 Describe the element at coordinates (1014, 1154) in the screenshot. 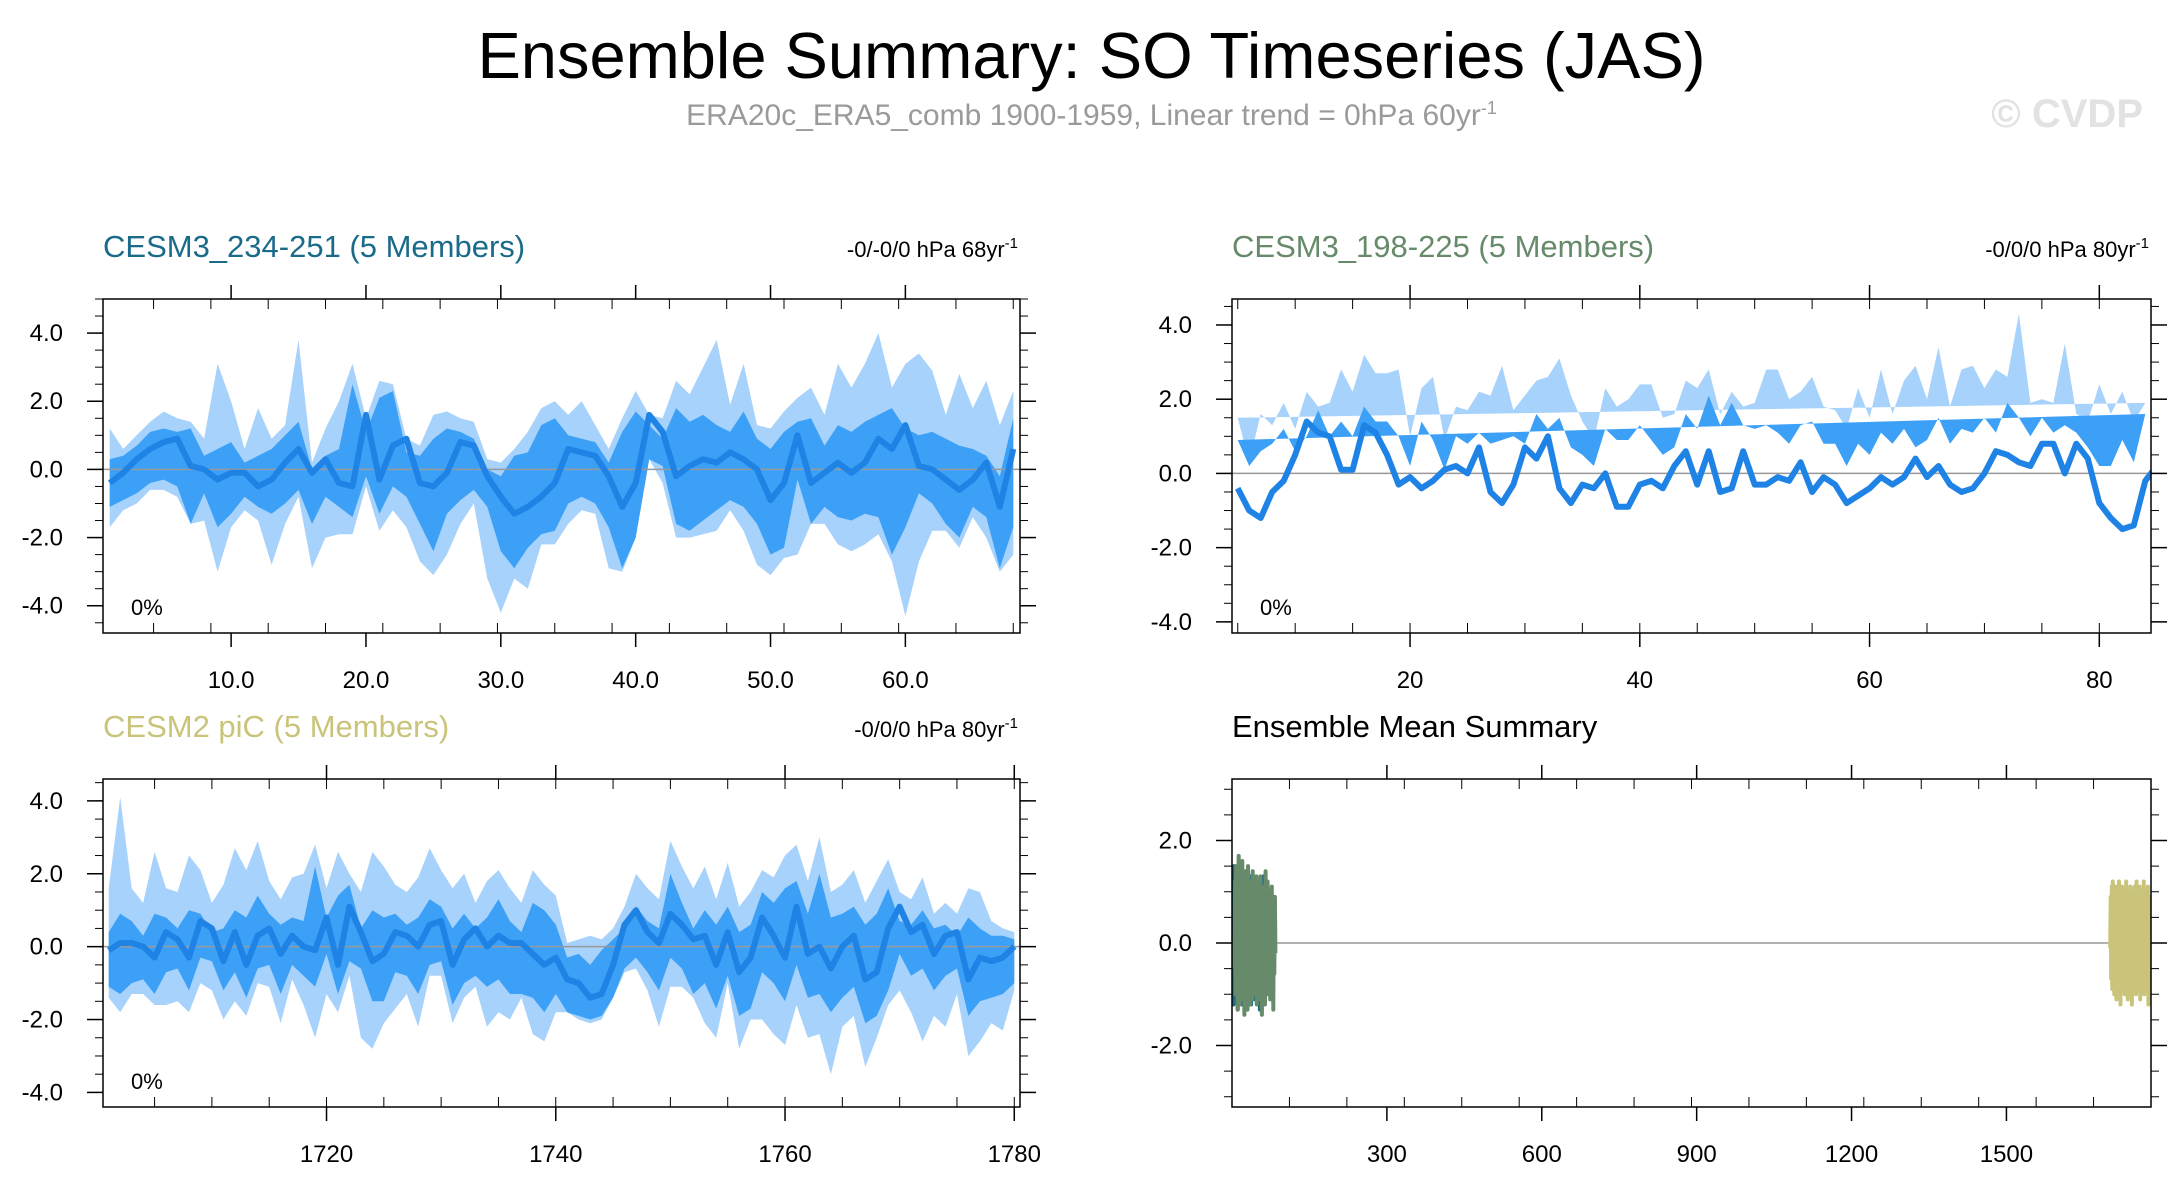

I see `x-tick-label: 1780` at that location.